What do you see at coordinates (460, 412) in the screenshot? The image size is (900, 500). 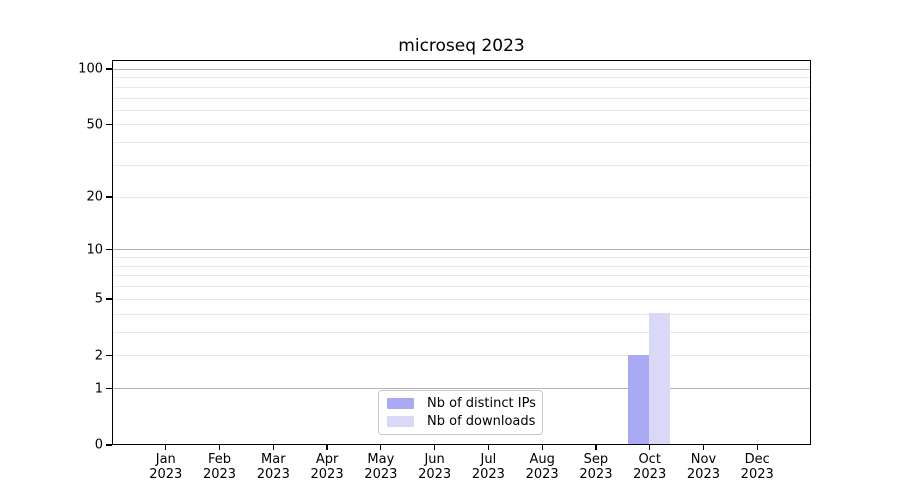 I see `legend: Nb of distinct IPs Nb of downloads` at bounding box center [460, 412].